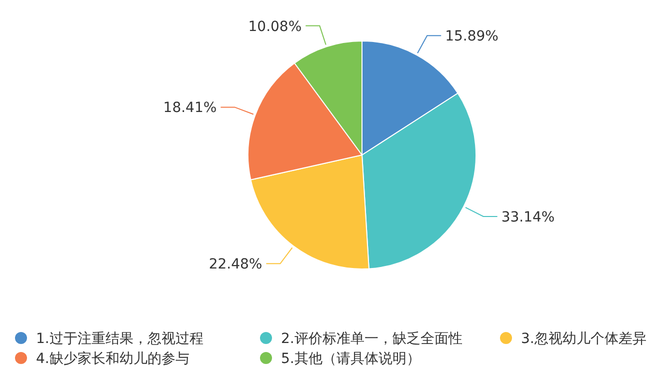 The image size is (654, 372). What do you see at coordinates (350, 359) in the screenshot?
I see `legend-label: 5.其他（请具体说明）` at bounding box center [350, 359].